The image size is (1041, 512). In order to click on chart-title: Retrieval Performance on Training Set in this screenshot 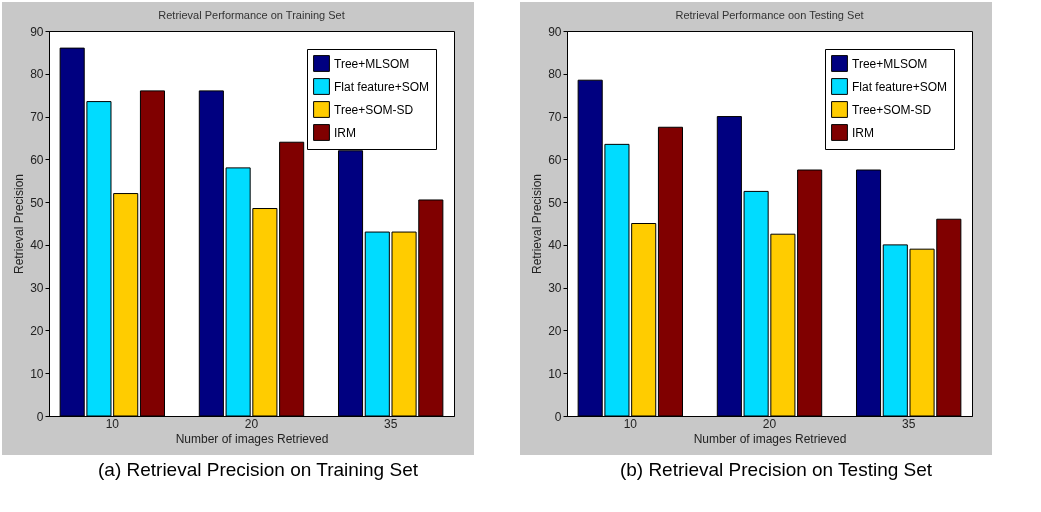, I will do `click(251, 15)`.